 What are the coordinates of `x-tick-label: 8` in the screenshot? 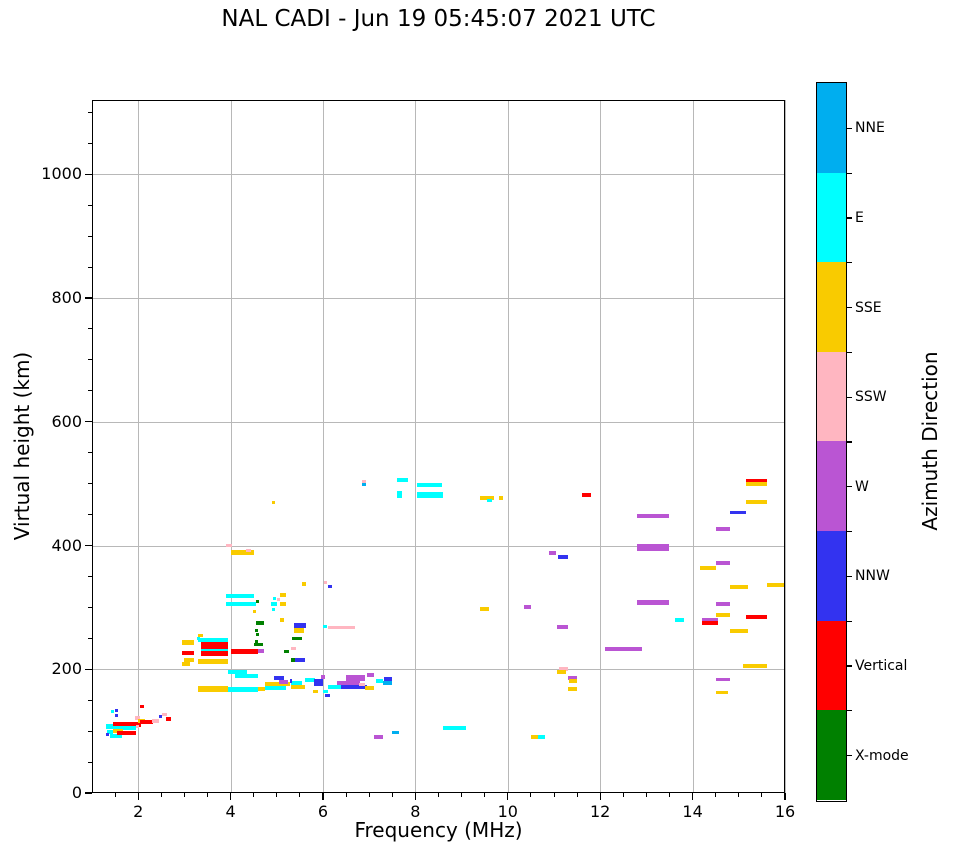 It's located at (415, 811).